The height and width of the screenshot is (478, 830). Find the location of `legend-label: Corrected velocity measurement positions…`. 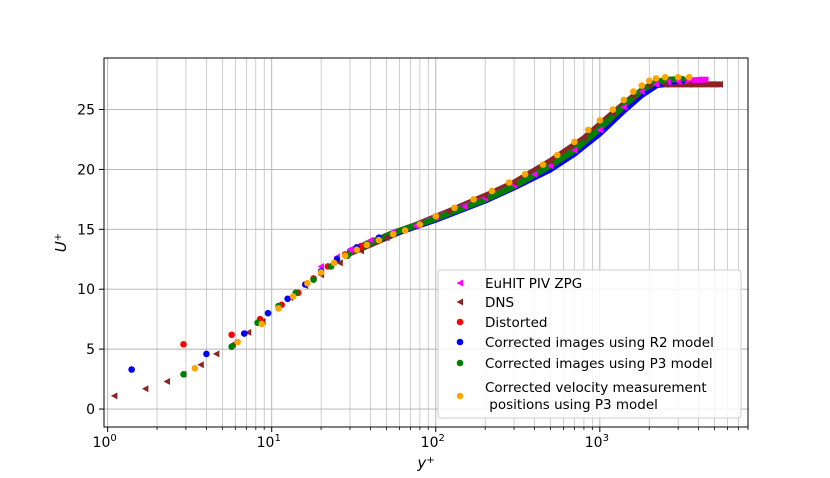

legend-label: Corrected velocity measurement positions… is located at coordinates (596, 396).